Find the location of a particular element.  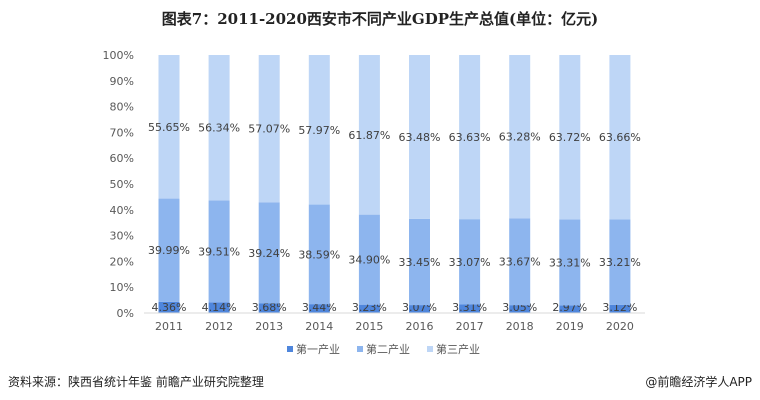

x-tick-label: 2018 is located at coordinates (520, 326).